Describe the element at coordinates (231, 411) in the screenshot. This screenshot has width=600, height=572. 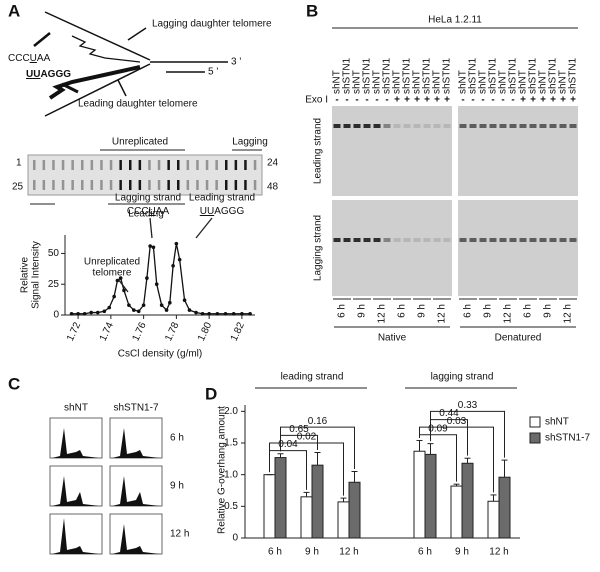
I see `y-tick-label: 2.0` at that location.